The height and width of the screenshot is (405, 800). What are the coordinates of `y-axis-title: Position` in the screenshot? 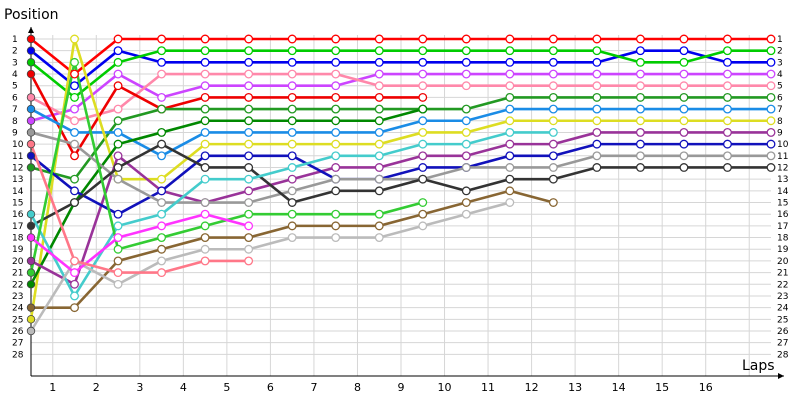 It's located at (31, 15).